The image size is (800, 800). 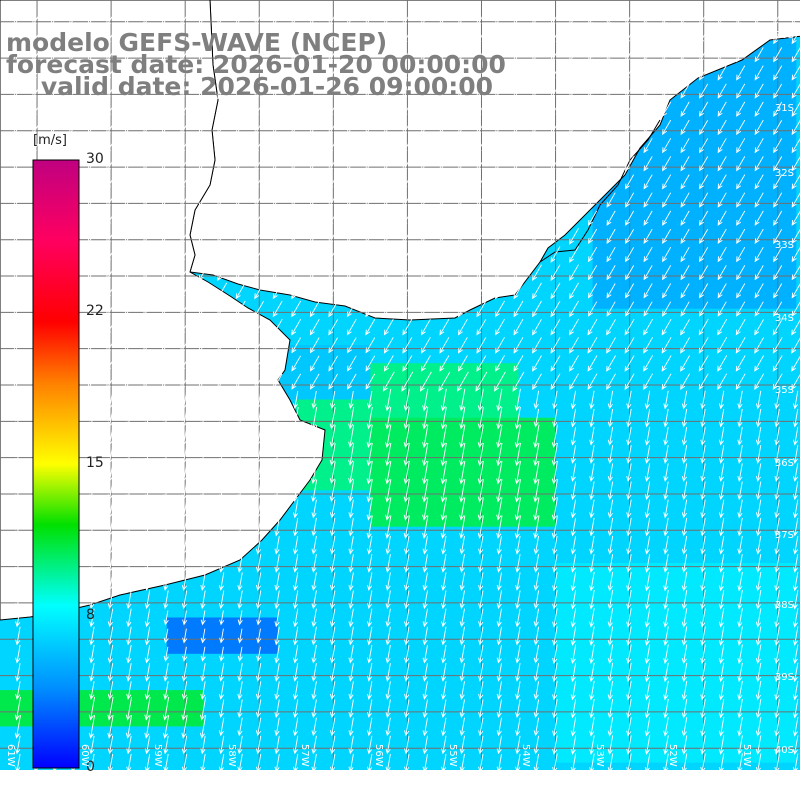 What do you see at coordinates (84, 755) in the screenshot?
I see `lon-label-60w: 60W` at bounding box center [84, 755].